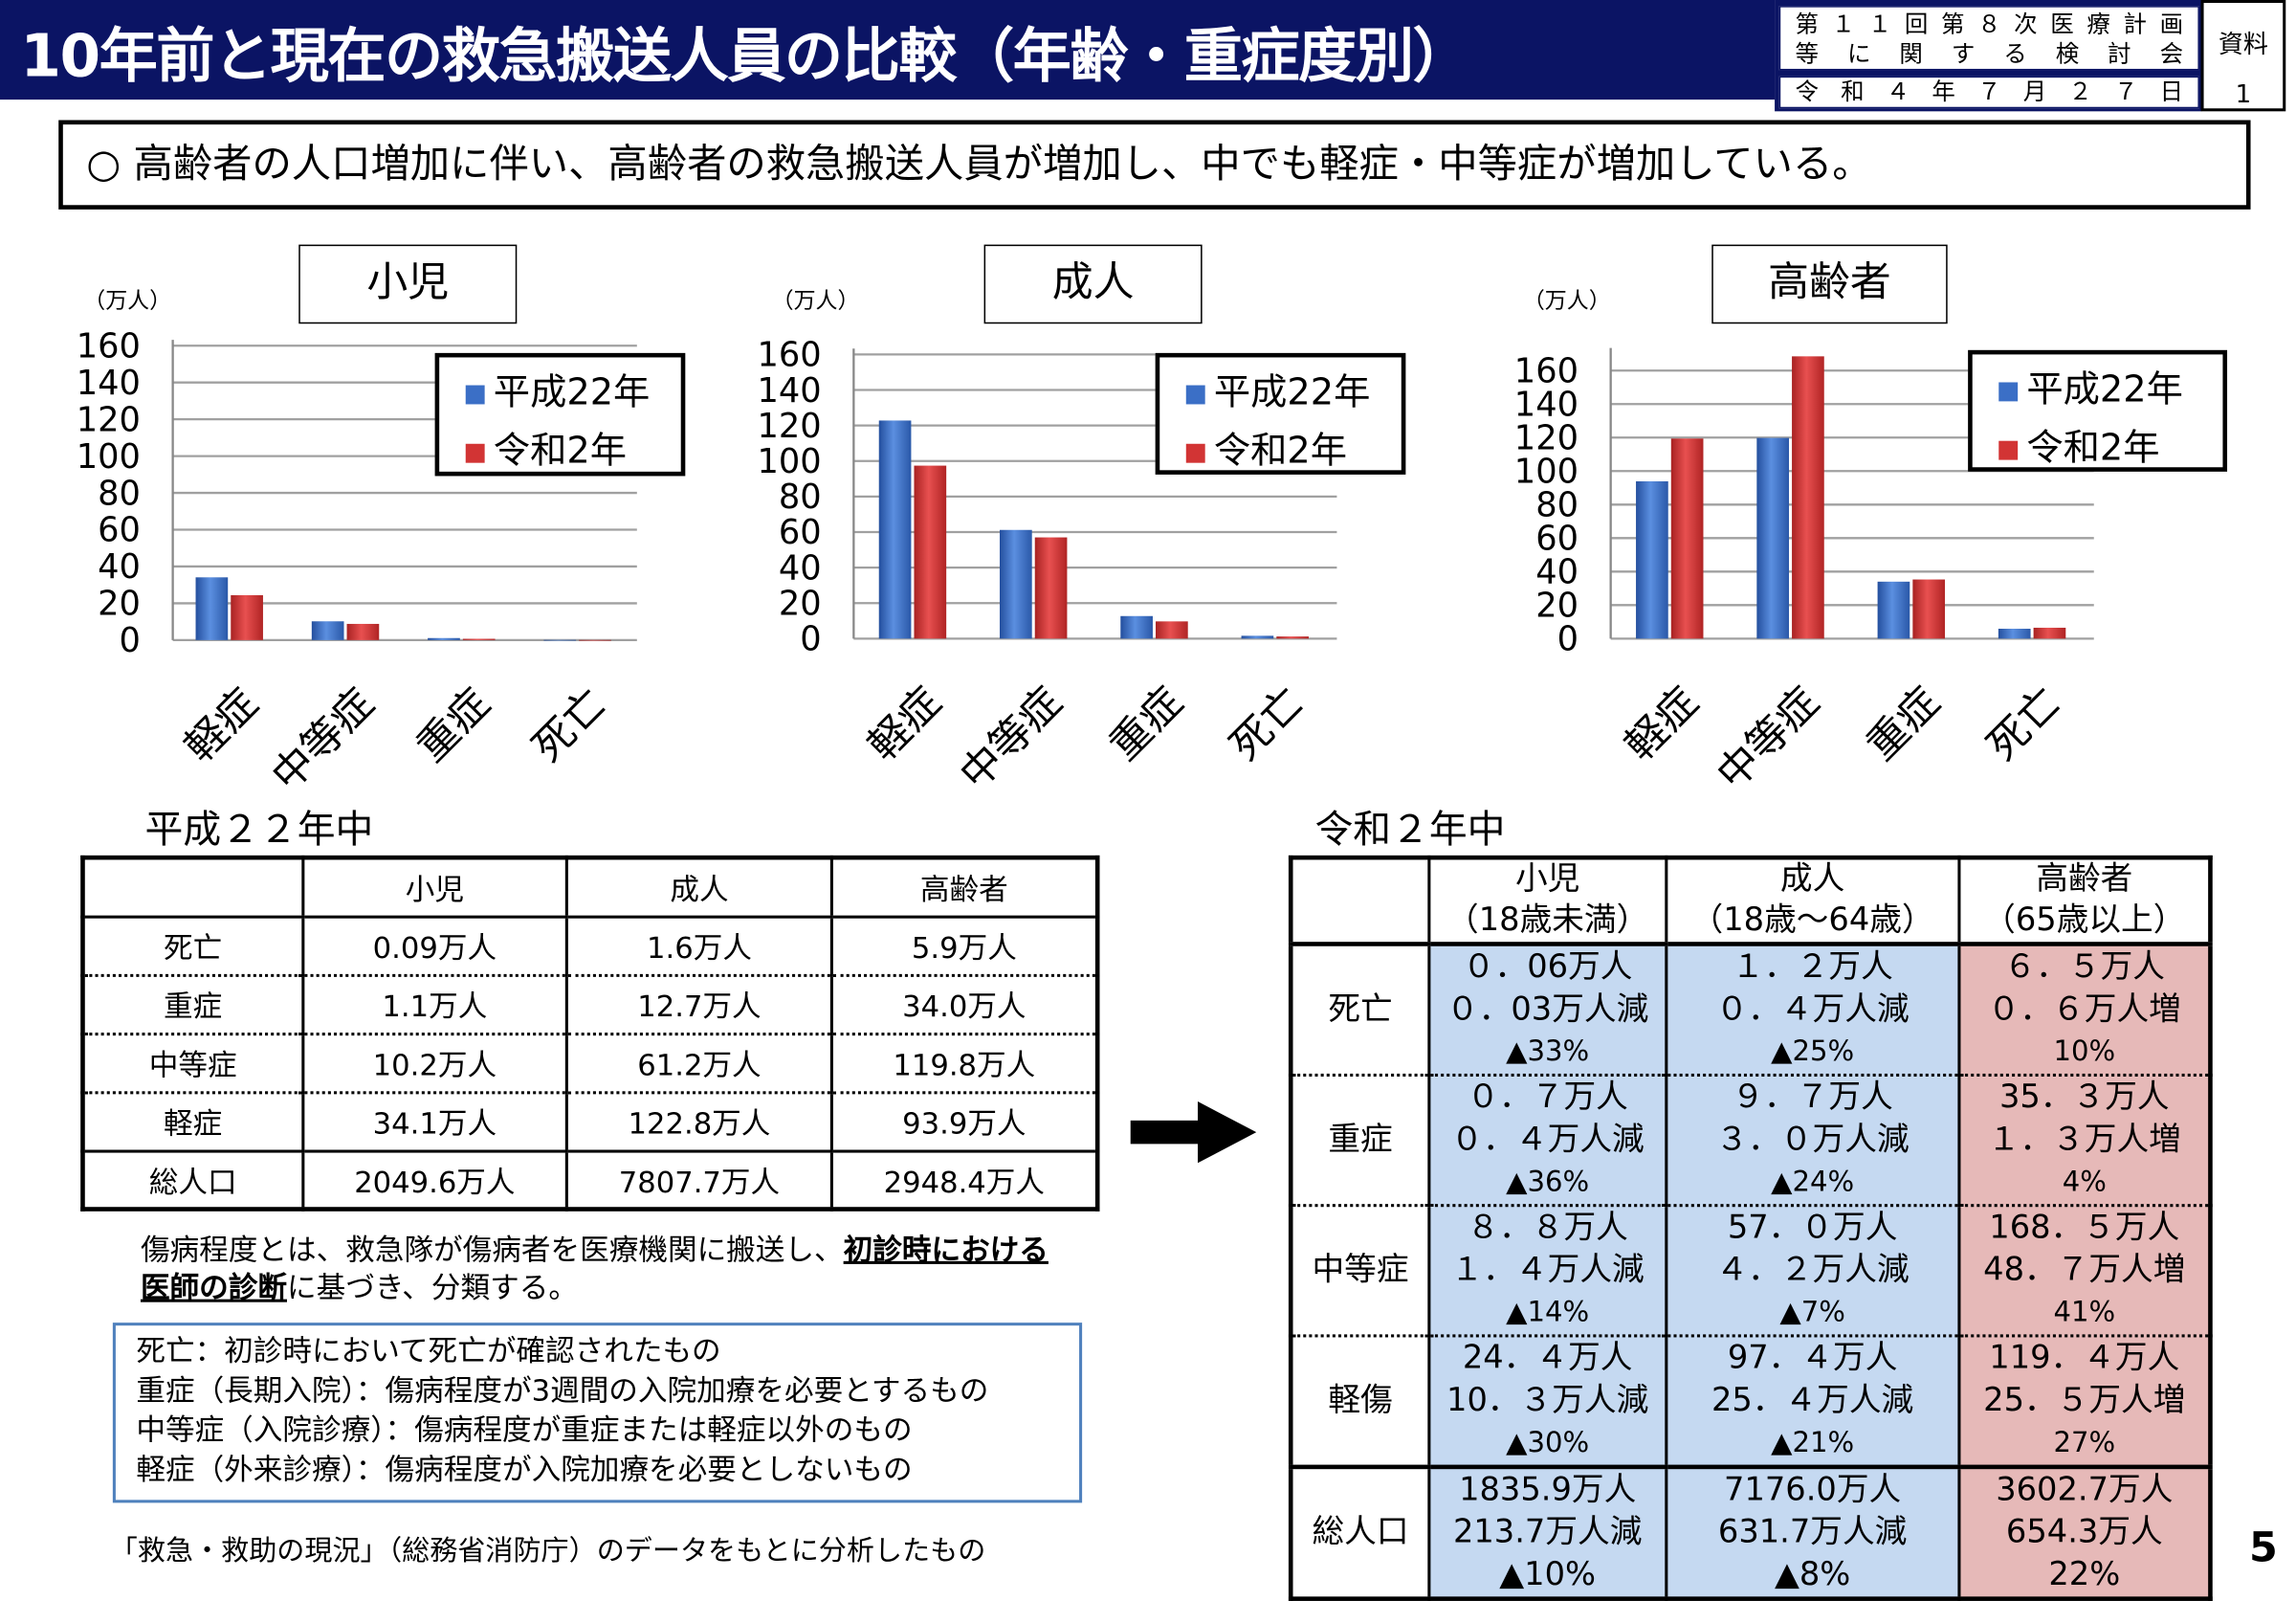 The height and width of the screenshot is (1601, 2296). I want to click on y-tick-label: 140, so click(109, 383).